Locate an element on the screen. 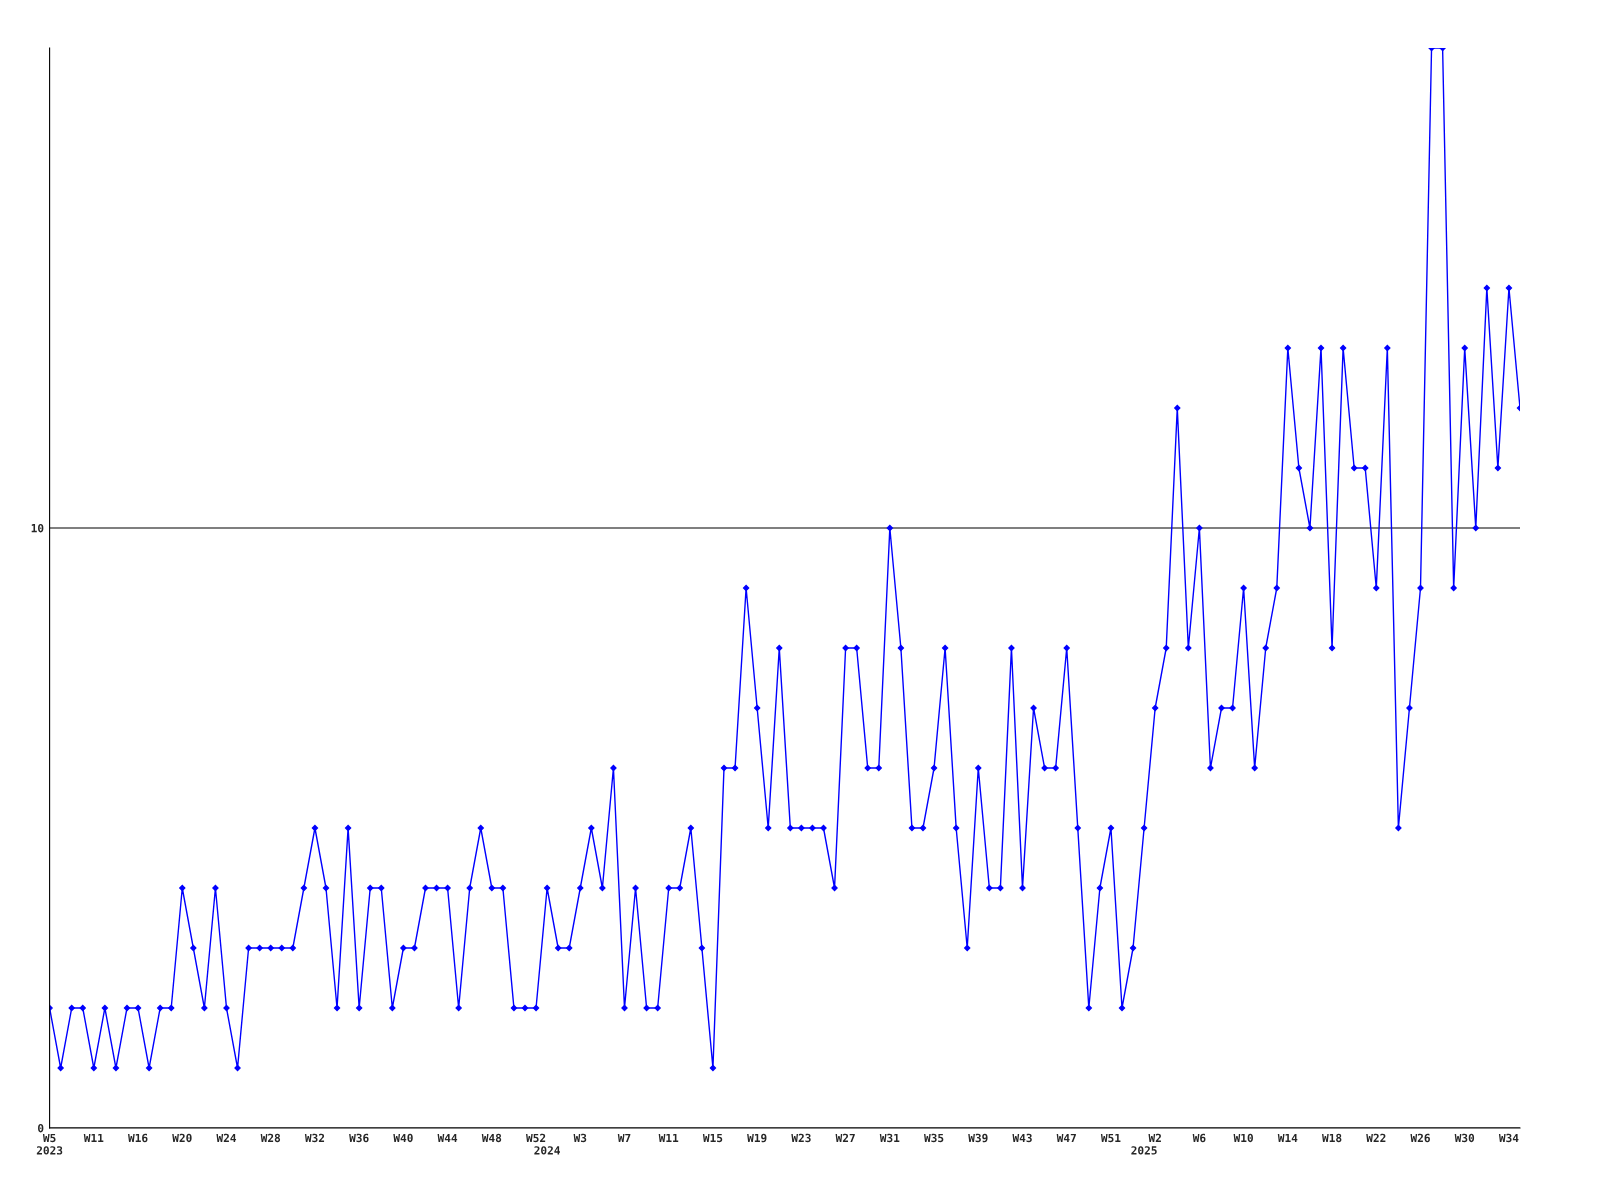 This screenshot has height=1200, width=1600. x-tick-label: W15 is located at coordinates (712, 1138).